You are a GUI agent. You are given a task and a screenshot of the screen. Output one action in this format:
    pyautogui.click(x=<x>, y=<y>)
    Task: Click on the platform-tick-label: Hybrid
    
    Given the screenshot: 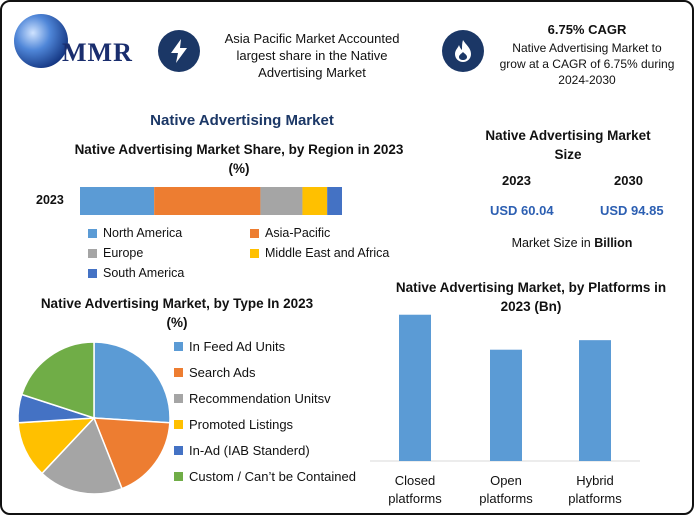 What is the action you would take?
    pyautogui.click(x=595, y=480)
    